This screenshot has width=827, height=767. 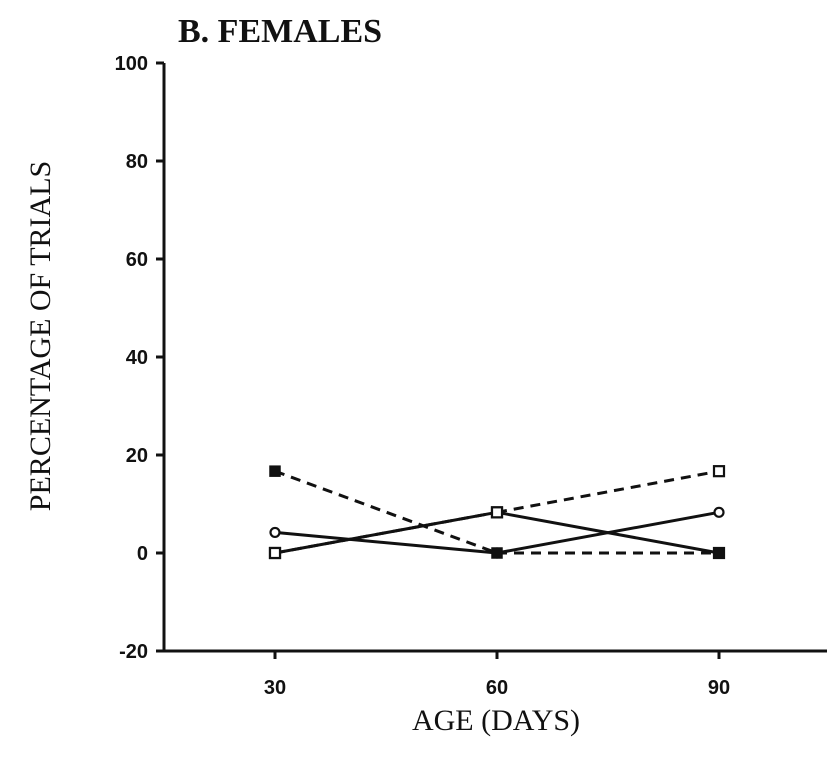 What do you see at coordinates (137, 260) in the screenshot?
I see `y-tick-label: 60` at bounding box center [137, 260].